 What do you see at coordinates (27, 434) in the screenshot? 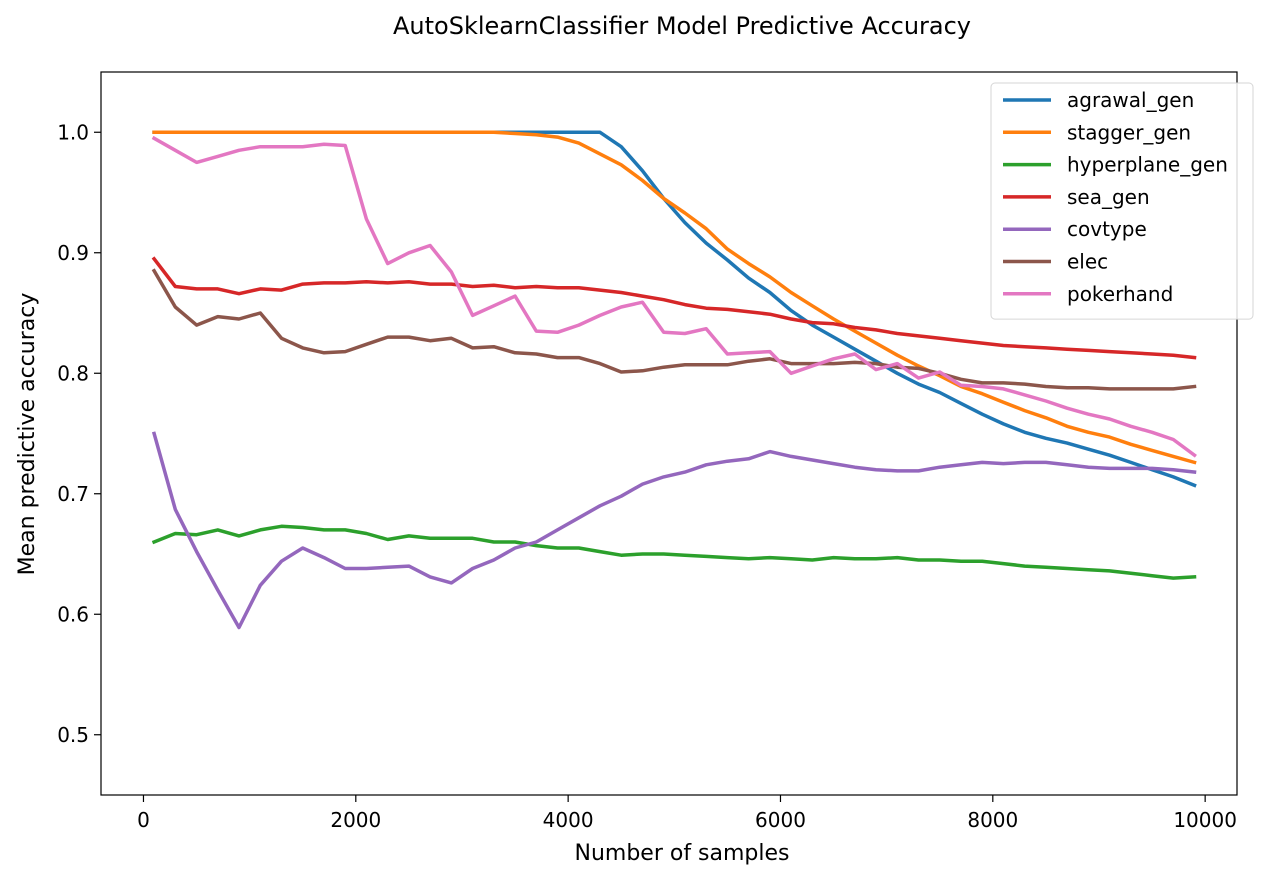
I see `y-axis-label: Mean predictive accuracy` at bounding box center [27, 434].